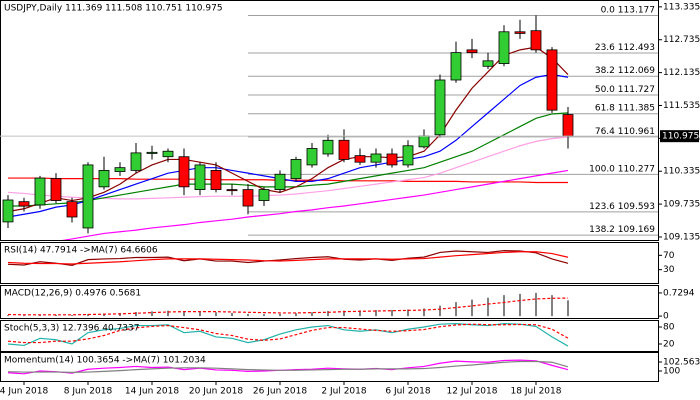 Image resolution: width=700 pixels, height=400 pixels. I want to click on panel-title: Momentum(14) 100.3654 ->MA(7) 101.2034, so click(105, 361).